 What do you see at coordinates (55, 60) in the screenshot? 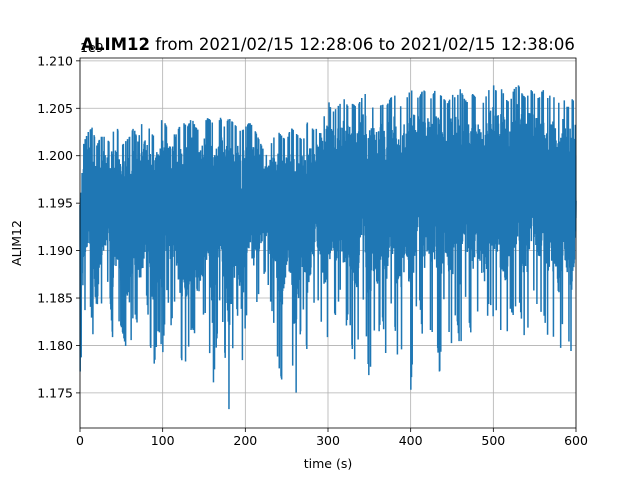
I see `y-tick-label: 1.210` at bounding box center [55, 60].